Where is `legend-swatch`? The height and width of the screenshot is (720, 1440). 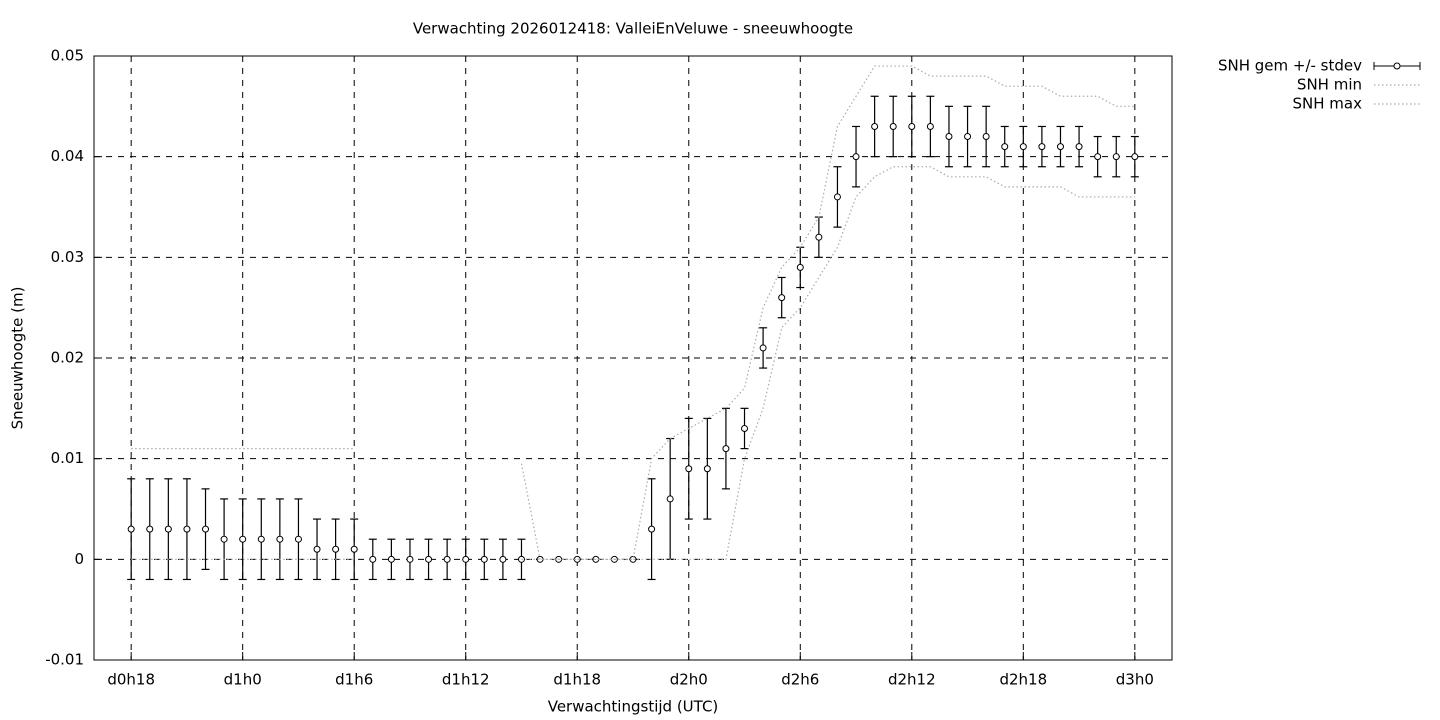
legend-swatch is located at coordinates (1397, 66).